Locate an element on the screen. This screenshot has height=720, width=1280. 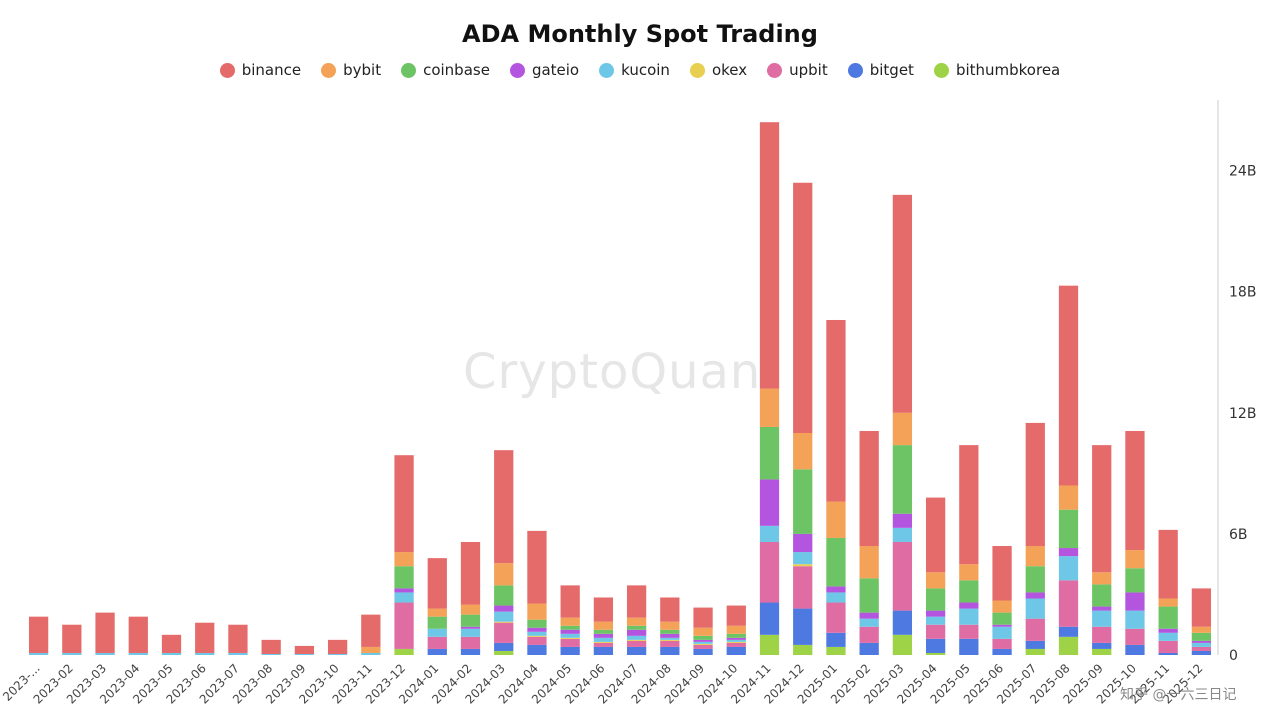
y-tick-label: 6B is located at coordinates (1238, 535).